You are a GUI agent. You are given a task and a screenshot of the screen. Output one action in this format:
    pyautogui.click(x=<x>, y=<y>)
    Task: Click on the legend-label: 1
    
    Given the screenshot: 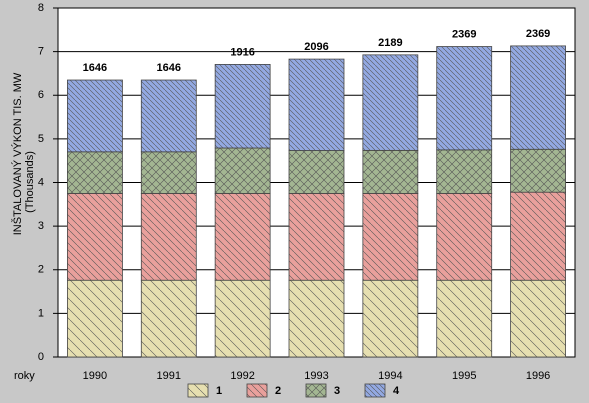 What is the action you would take?
    pyautogui.click(x=219, y=391)
    